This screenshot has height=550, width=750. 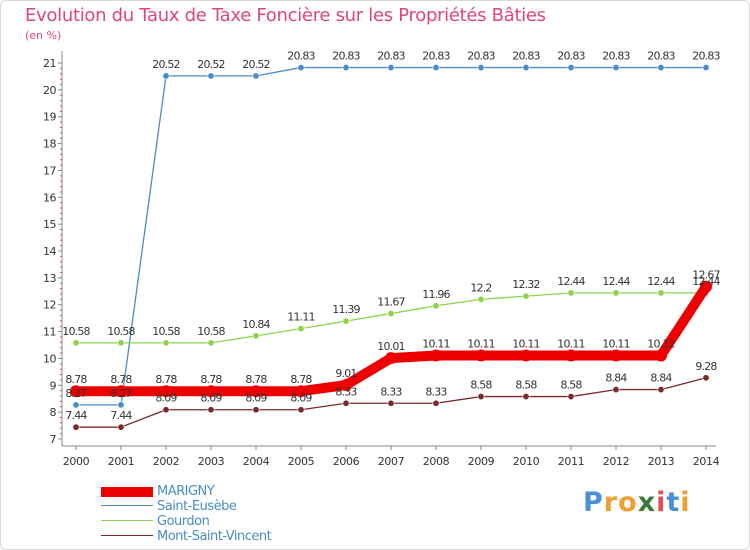 I want to click on data-label: 9.28, so click(x=706, y=366).